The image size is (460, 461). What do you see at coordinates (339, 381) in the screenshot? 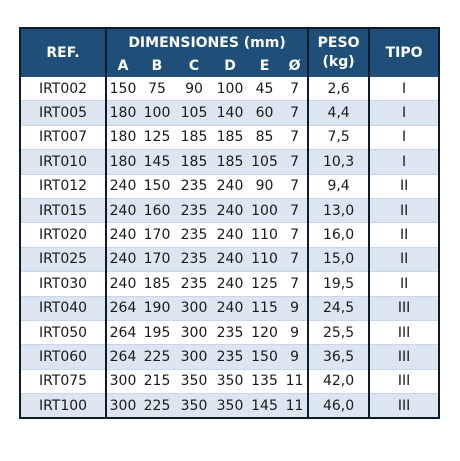
I see `cell-peso: 42,0` at bounding box center [339, 381].